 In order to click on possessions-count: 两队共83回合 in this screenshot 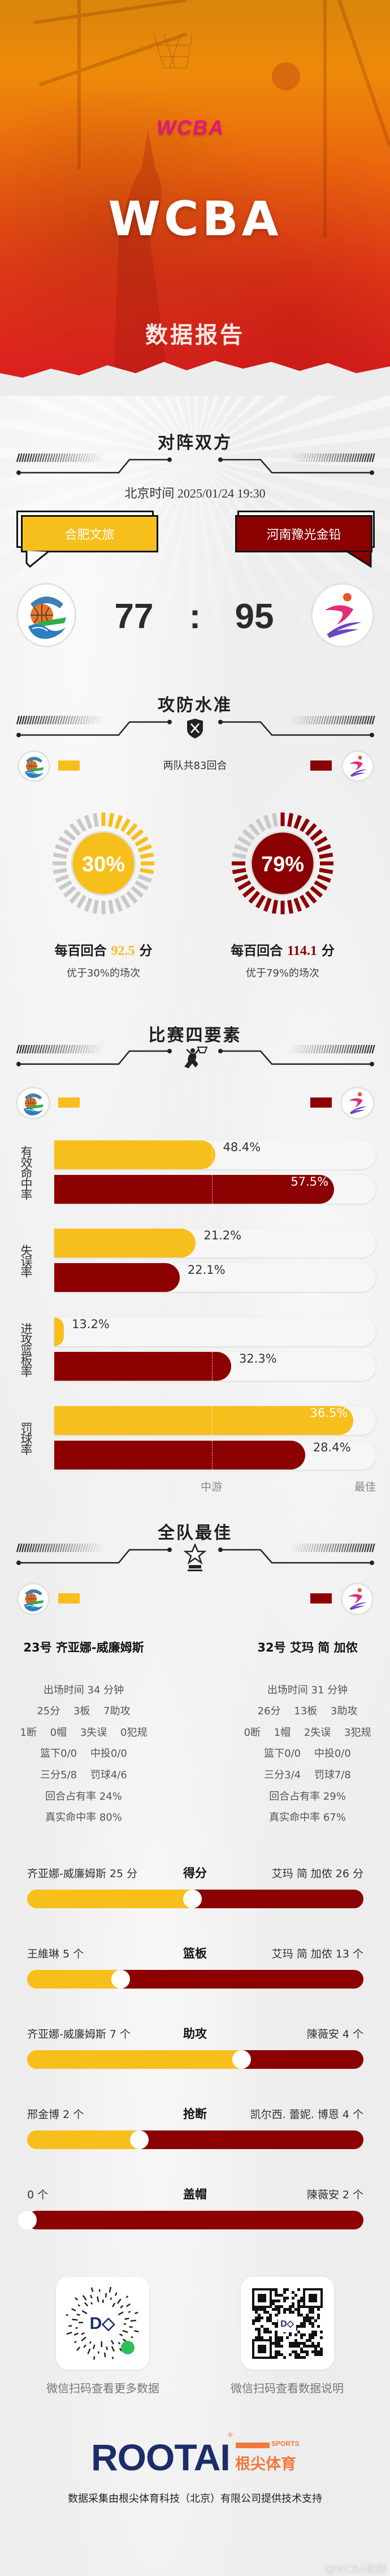, I will do `click(195, 766)`.